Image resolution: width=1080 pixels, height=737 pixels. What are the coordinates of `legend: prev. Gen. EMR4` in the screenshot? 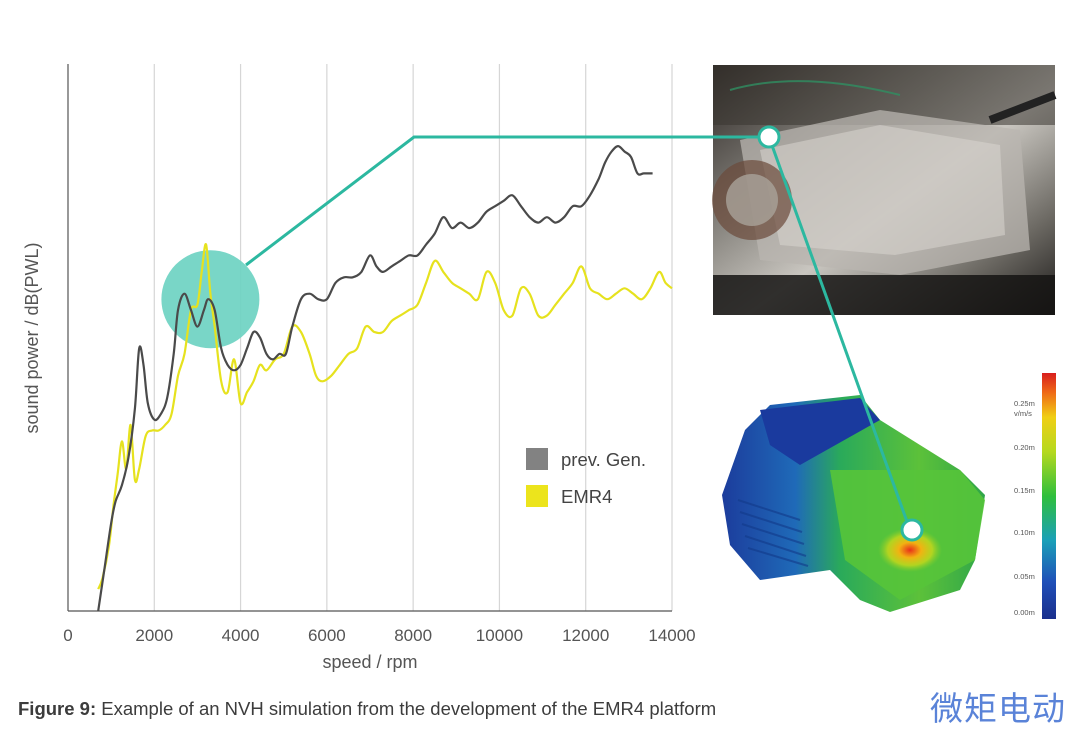 It's located at (586, 477).